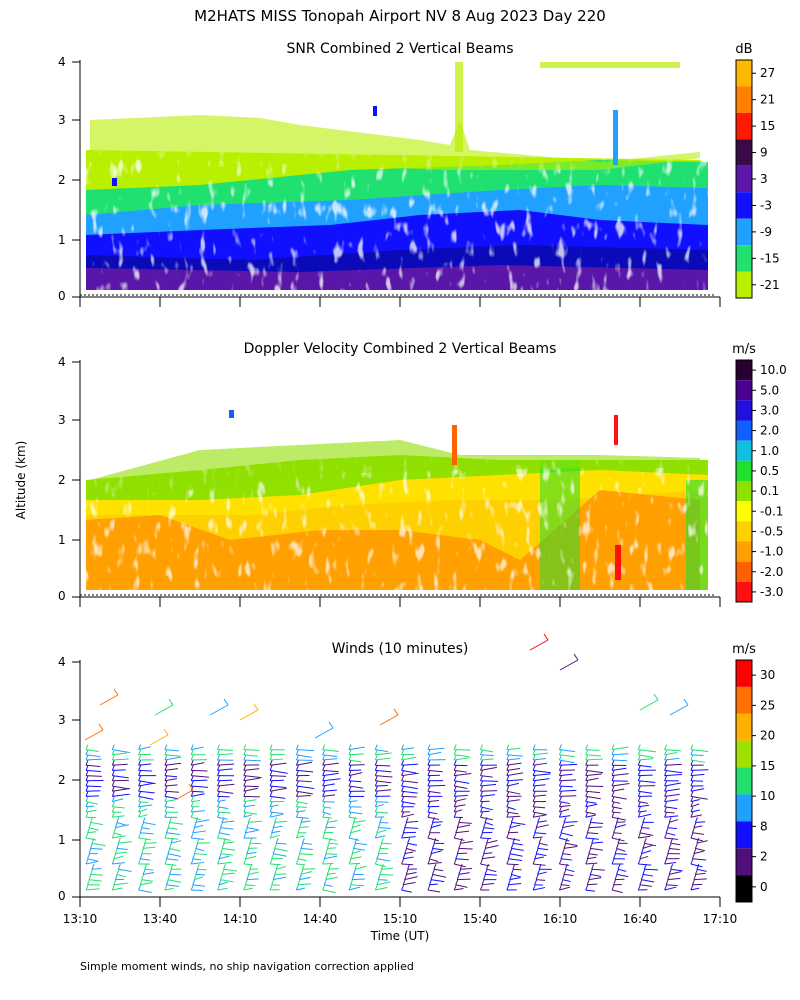 The height and width of the screenshot is (1000, 800). I want to click on colorbar-label: -9, so click(766, 232).